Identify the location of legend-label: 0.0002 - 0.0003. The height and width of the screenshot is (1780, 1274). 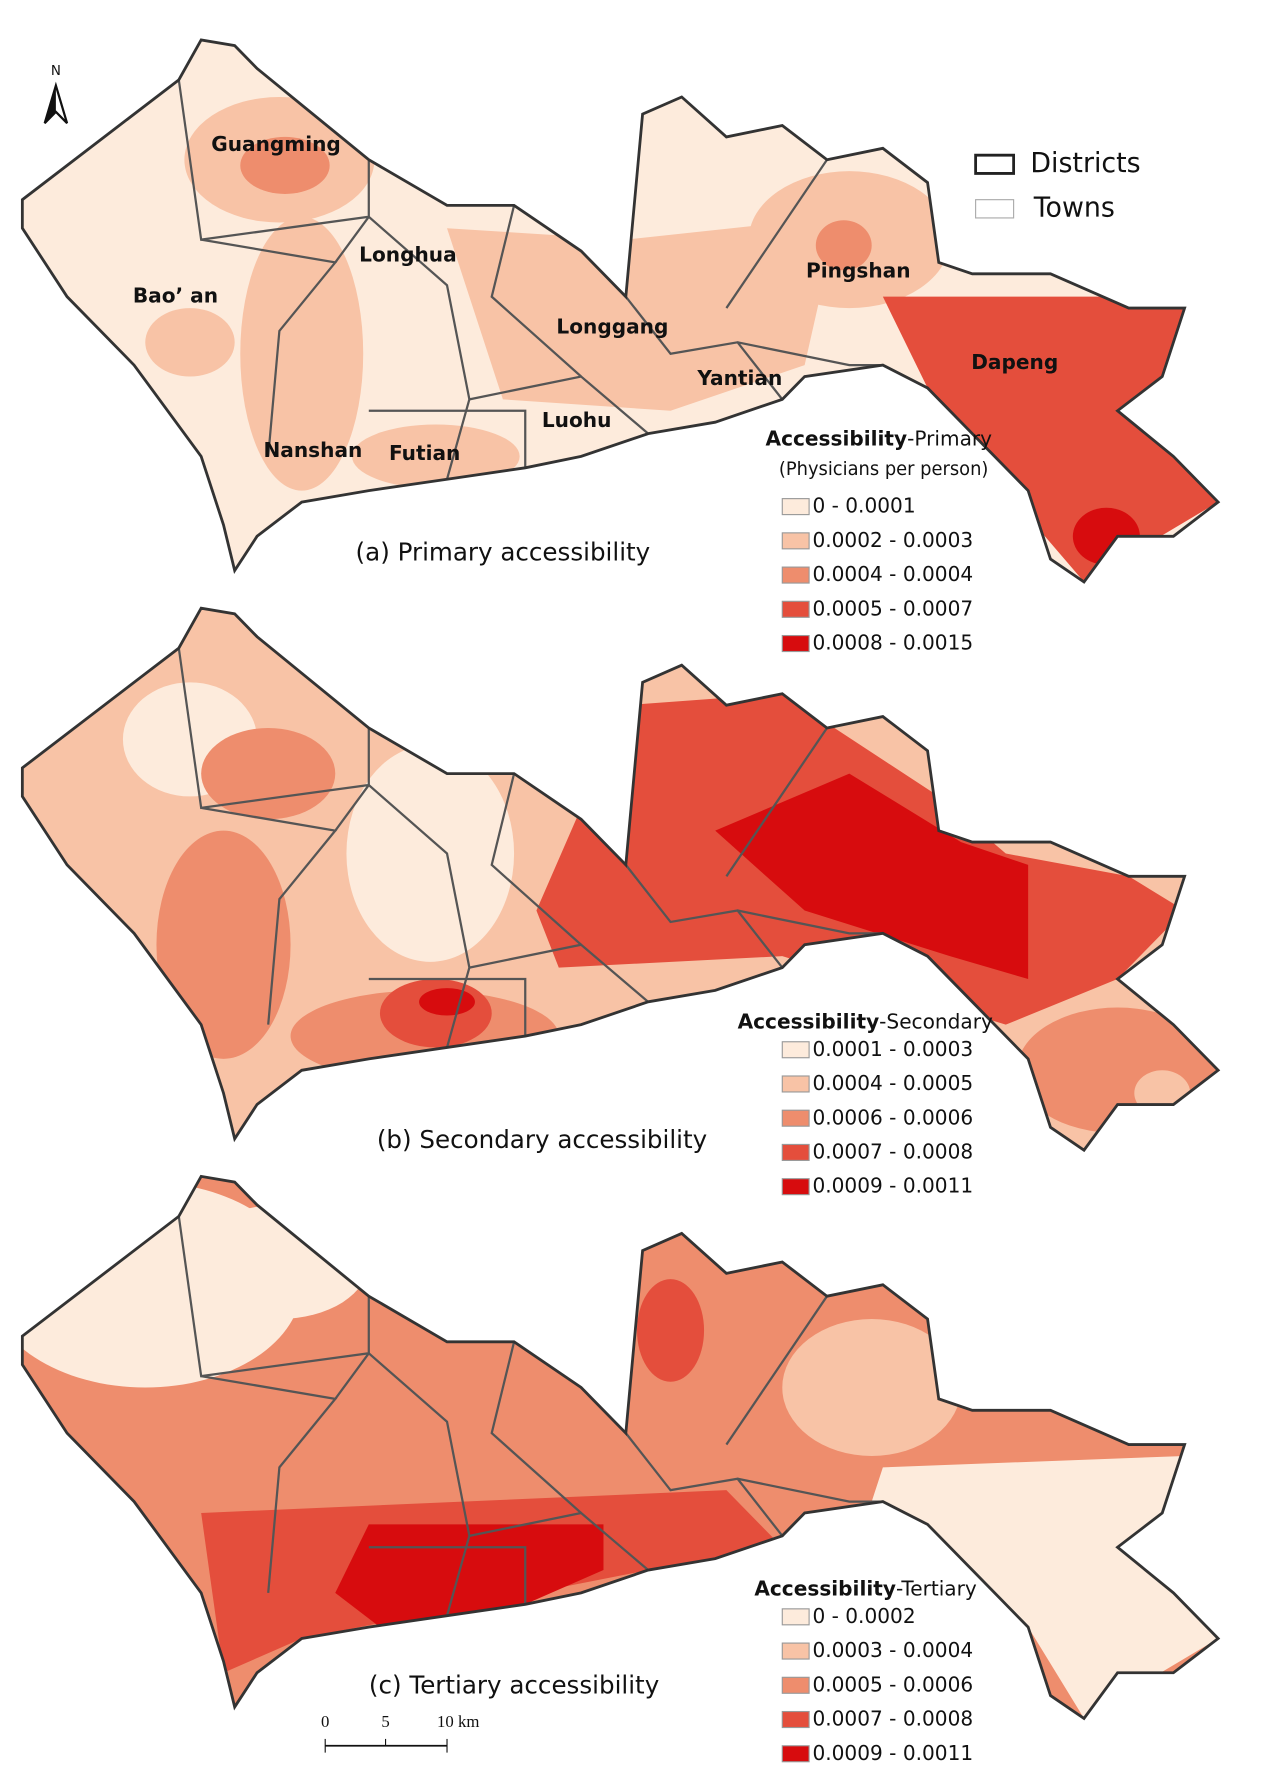
(892, 540).